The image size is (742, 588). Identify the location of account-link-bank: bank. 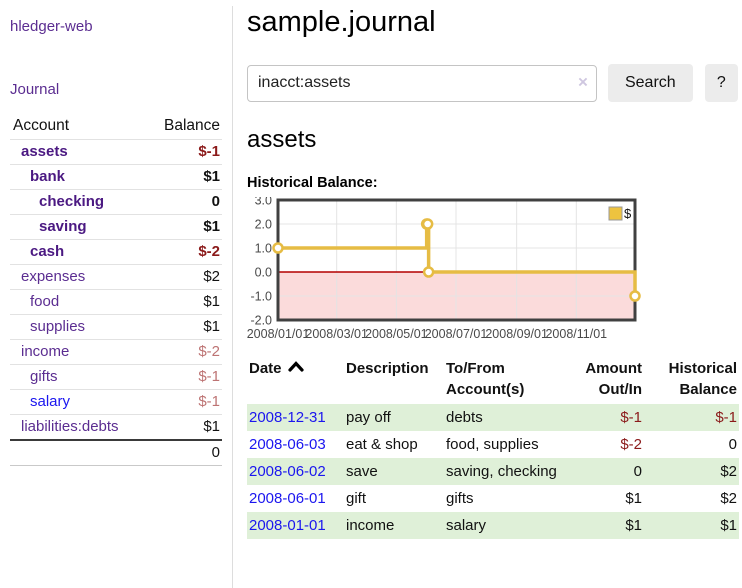
(48, 176).